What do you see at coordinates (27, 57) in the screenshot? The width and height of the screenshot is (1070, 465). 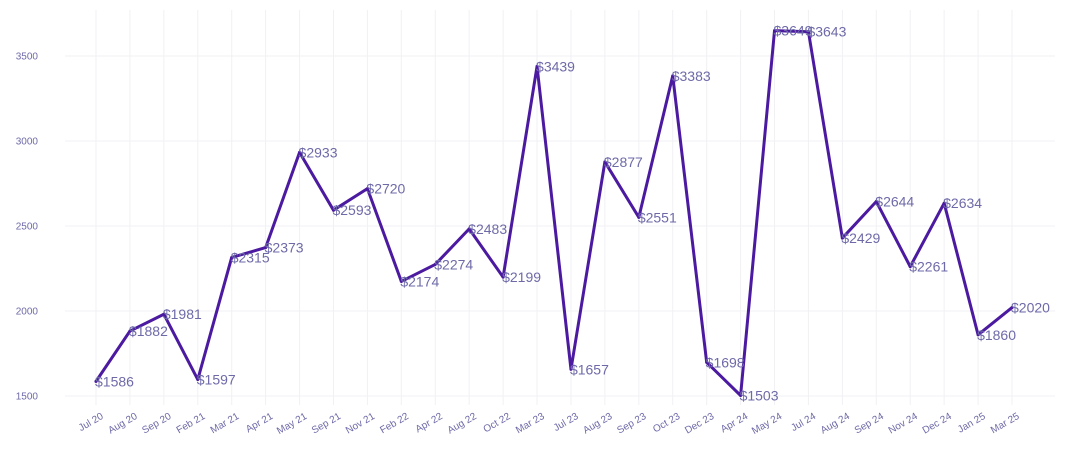 I see `y-tick-label: 3500` at bounding box center [27, 57].